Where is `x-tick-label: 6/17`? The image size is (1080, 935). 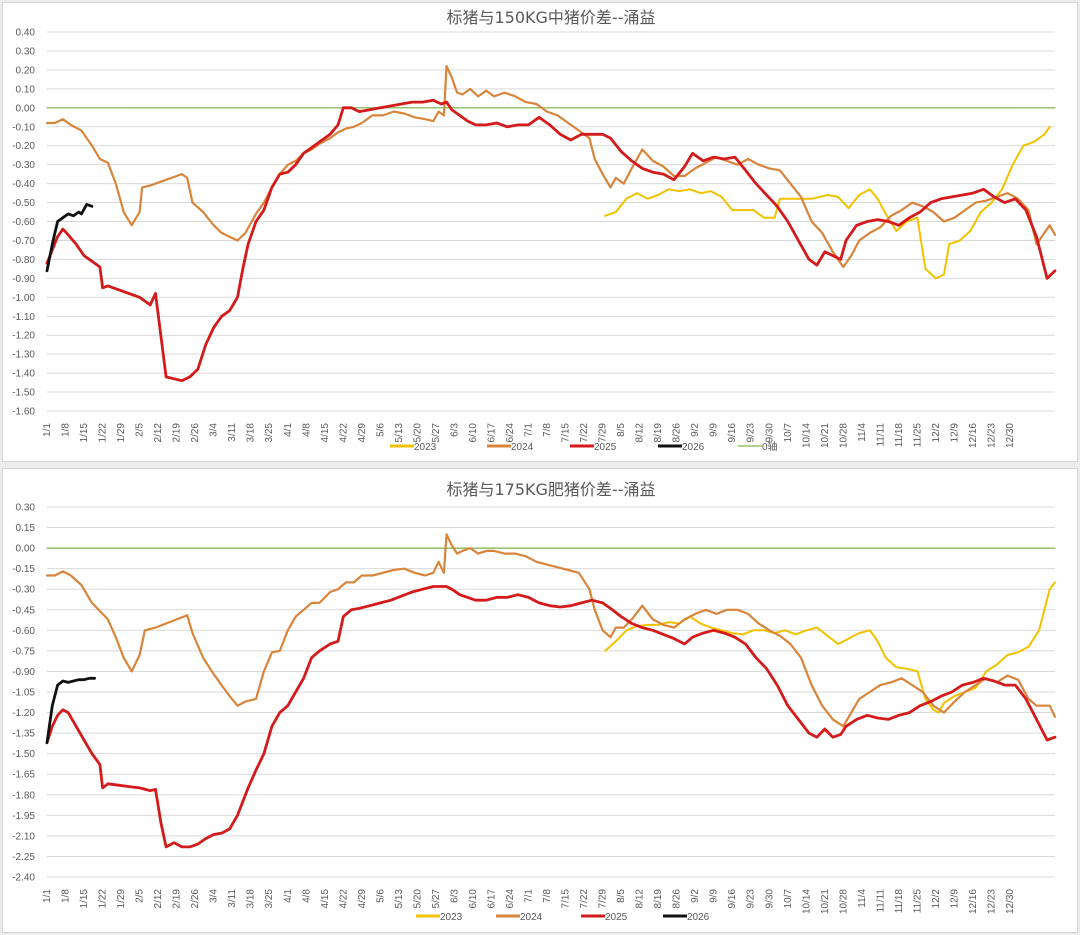 x-tick-label: 6/17 is located at coordinates (491, 433).